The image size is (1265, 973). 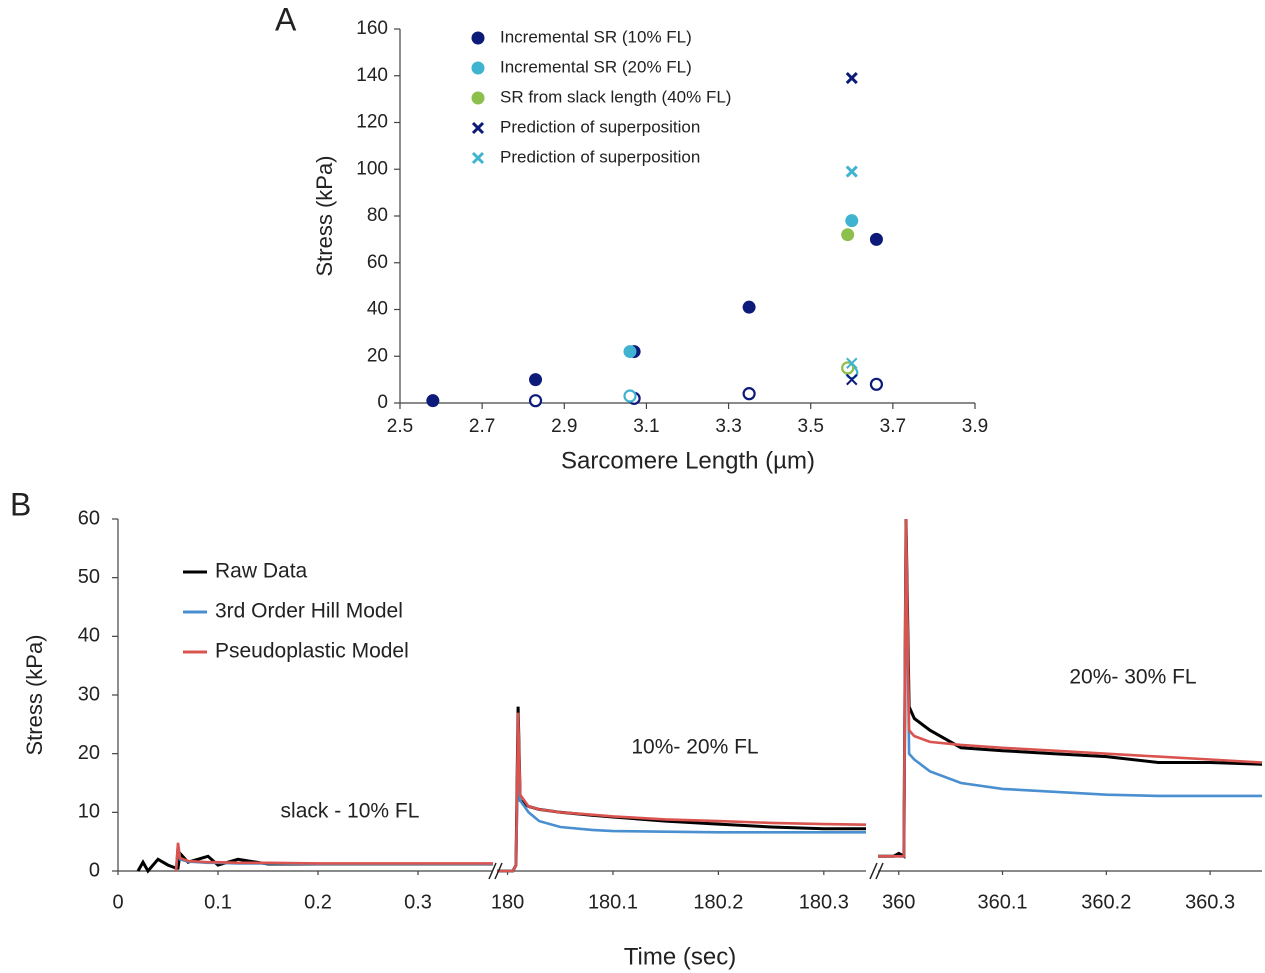 What do you see at coordinates (898, 902) in the screenshot?
I see `x-tick-label: 360` at bounding box center [898, 902].